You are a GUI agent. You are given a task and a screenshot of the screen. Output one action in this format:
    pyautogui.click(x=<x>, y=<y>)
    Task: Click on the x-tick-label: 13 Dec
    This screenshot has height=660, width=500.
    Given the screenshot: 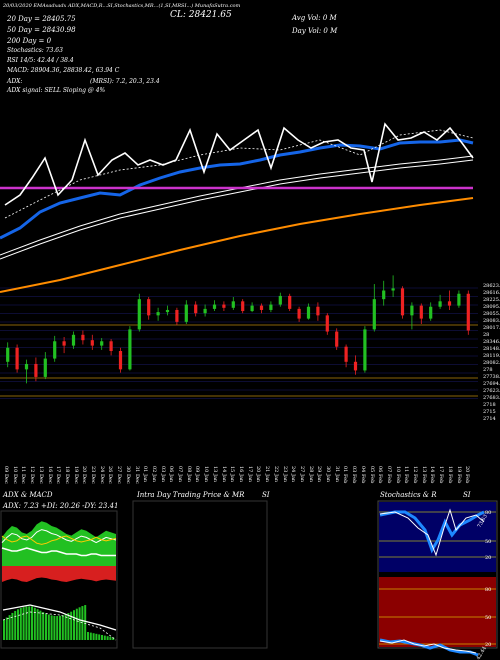 What is the action you would take?
    pyautogui.click(x=40, y=475)
    